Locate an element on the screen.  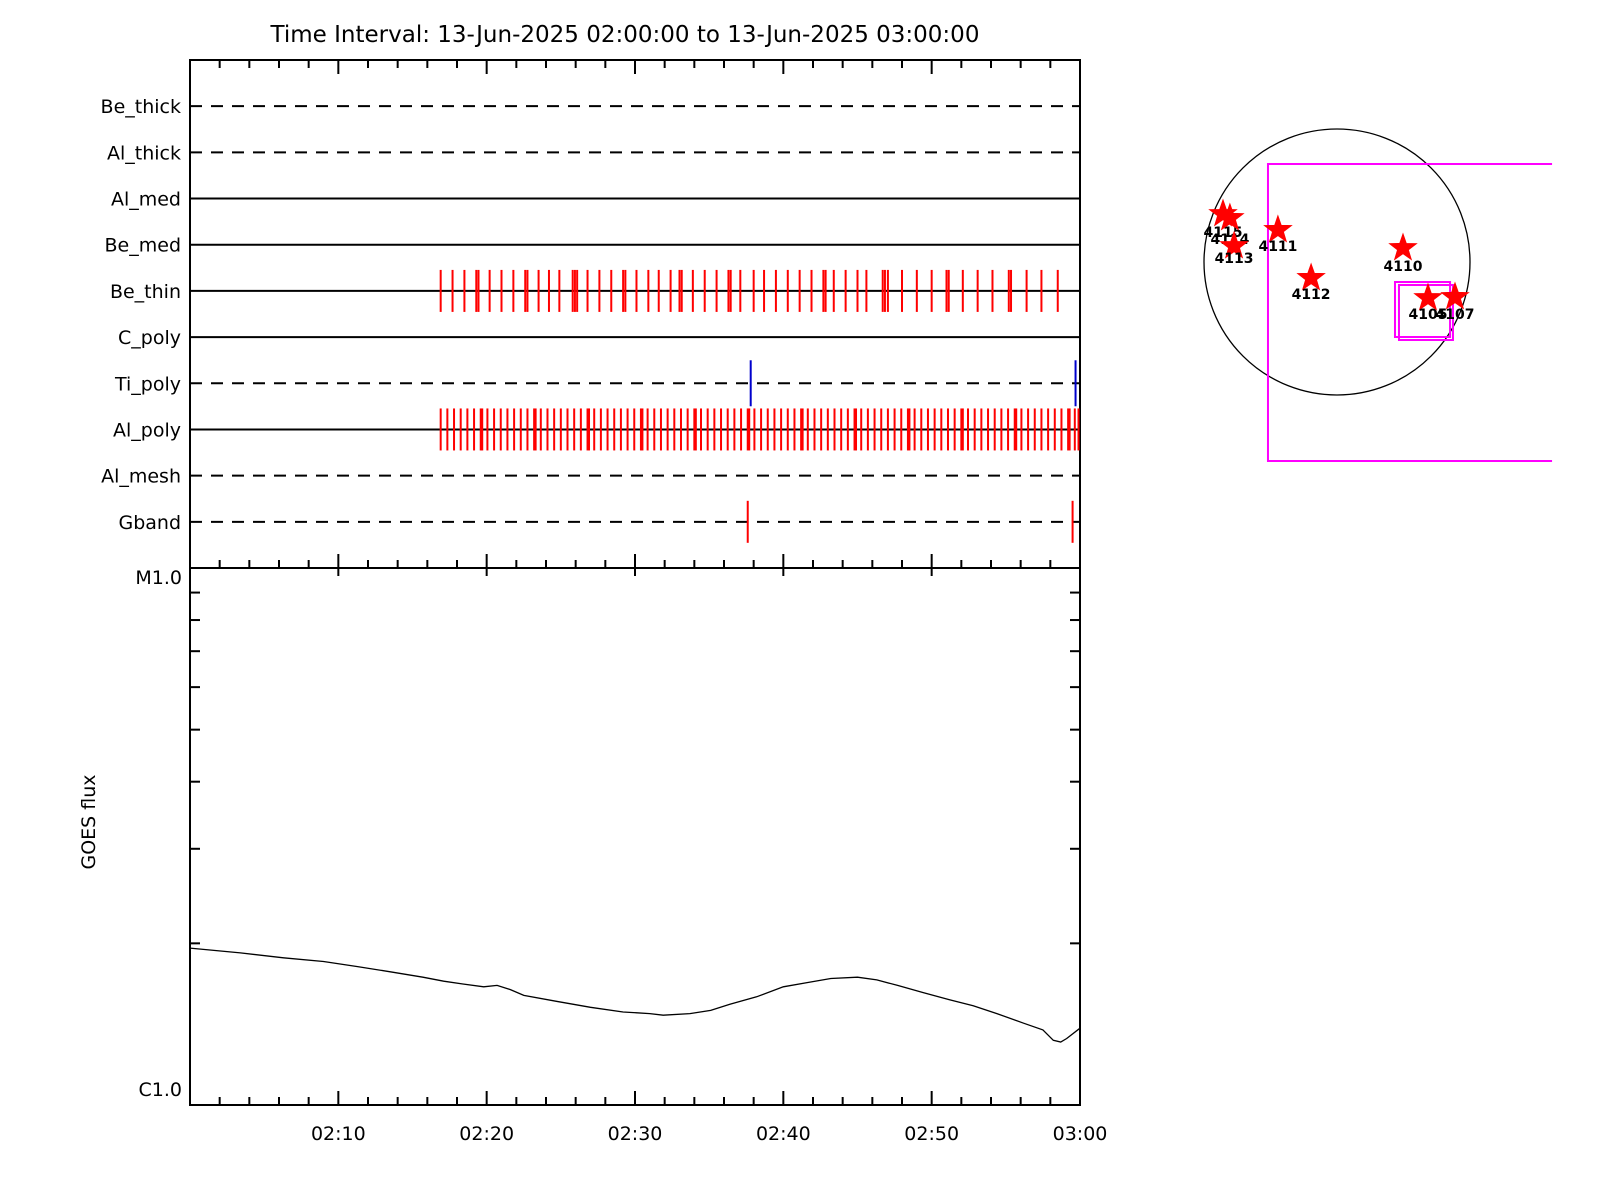
filter-row-label: Be_thin is located at coordinates (145, 292).